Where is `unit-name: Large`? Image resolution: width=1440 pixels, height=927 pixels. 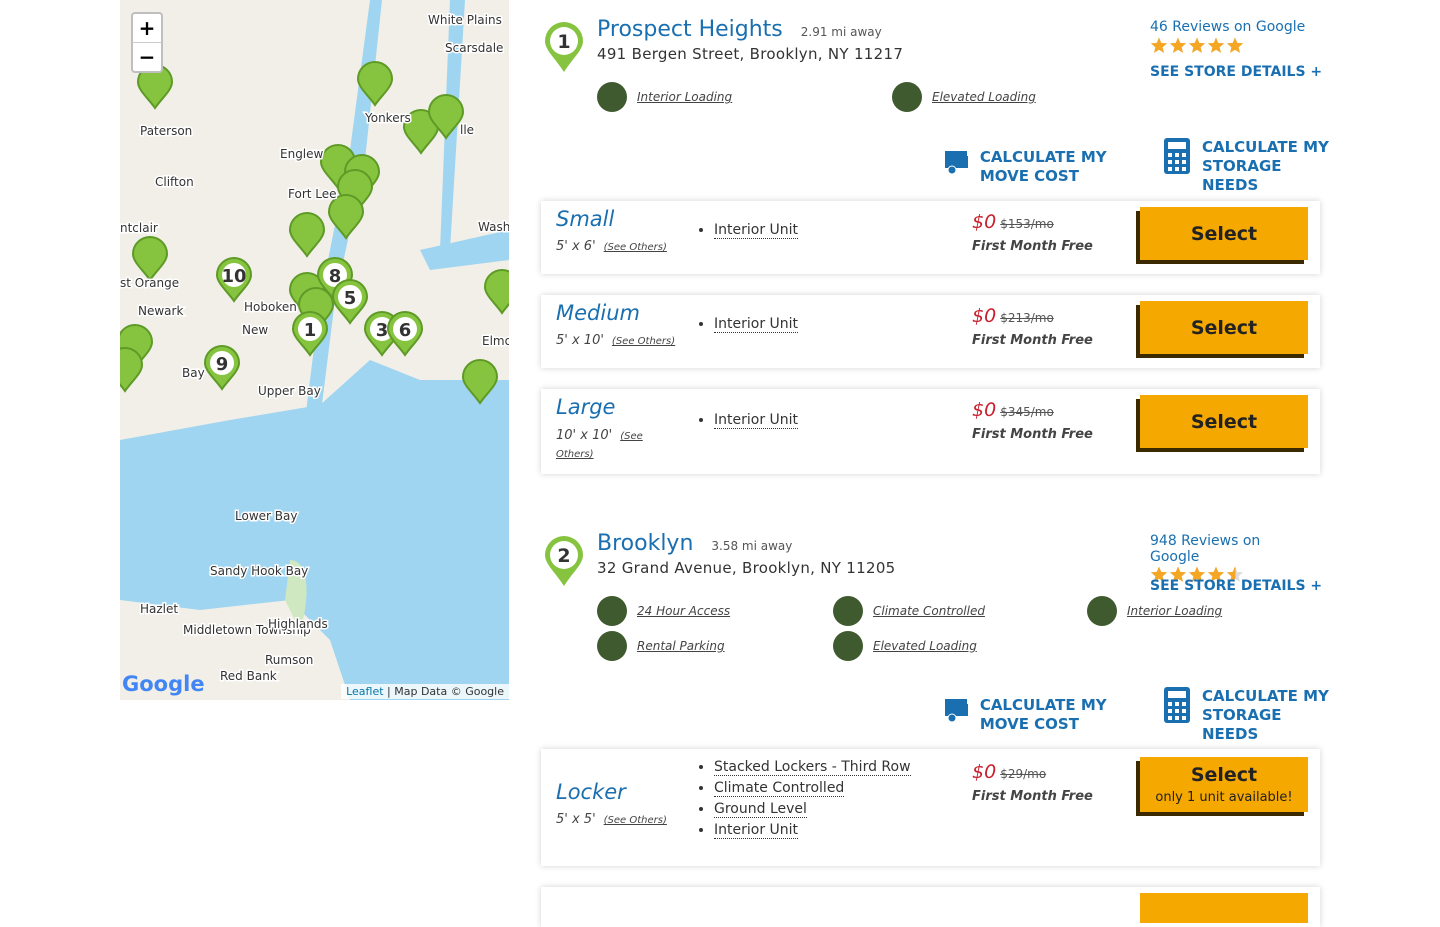 unit-name: Large is located at coordinates (586, 407).